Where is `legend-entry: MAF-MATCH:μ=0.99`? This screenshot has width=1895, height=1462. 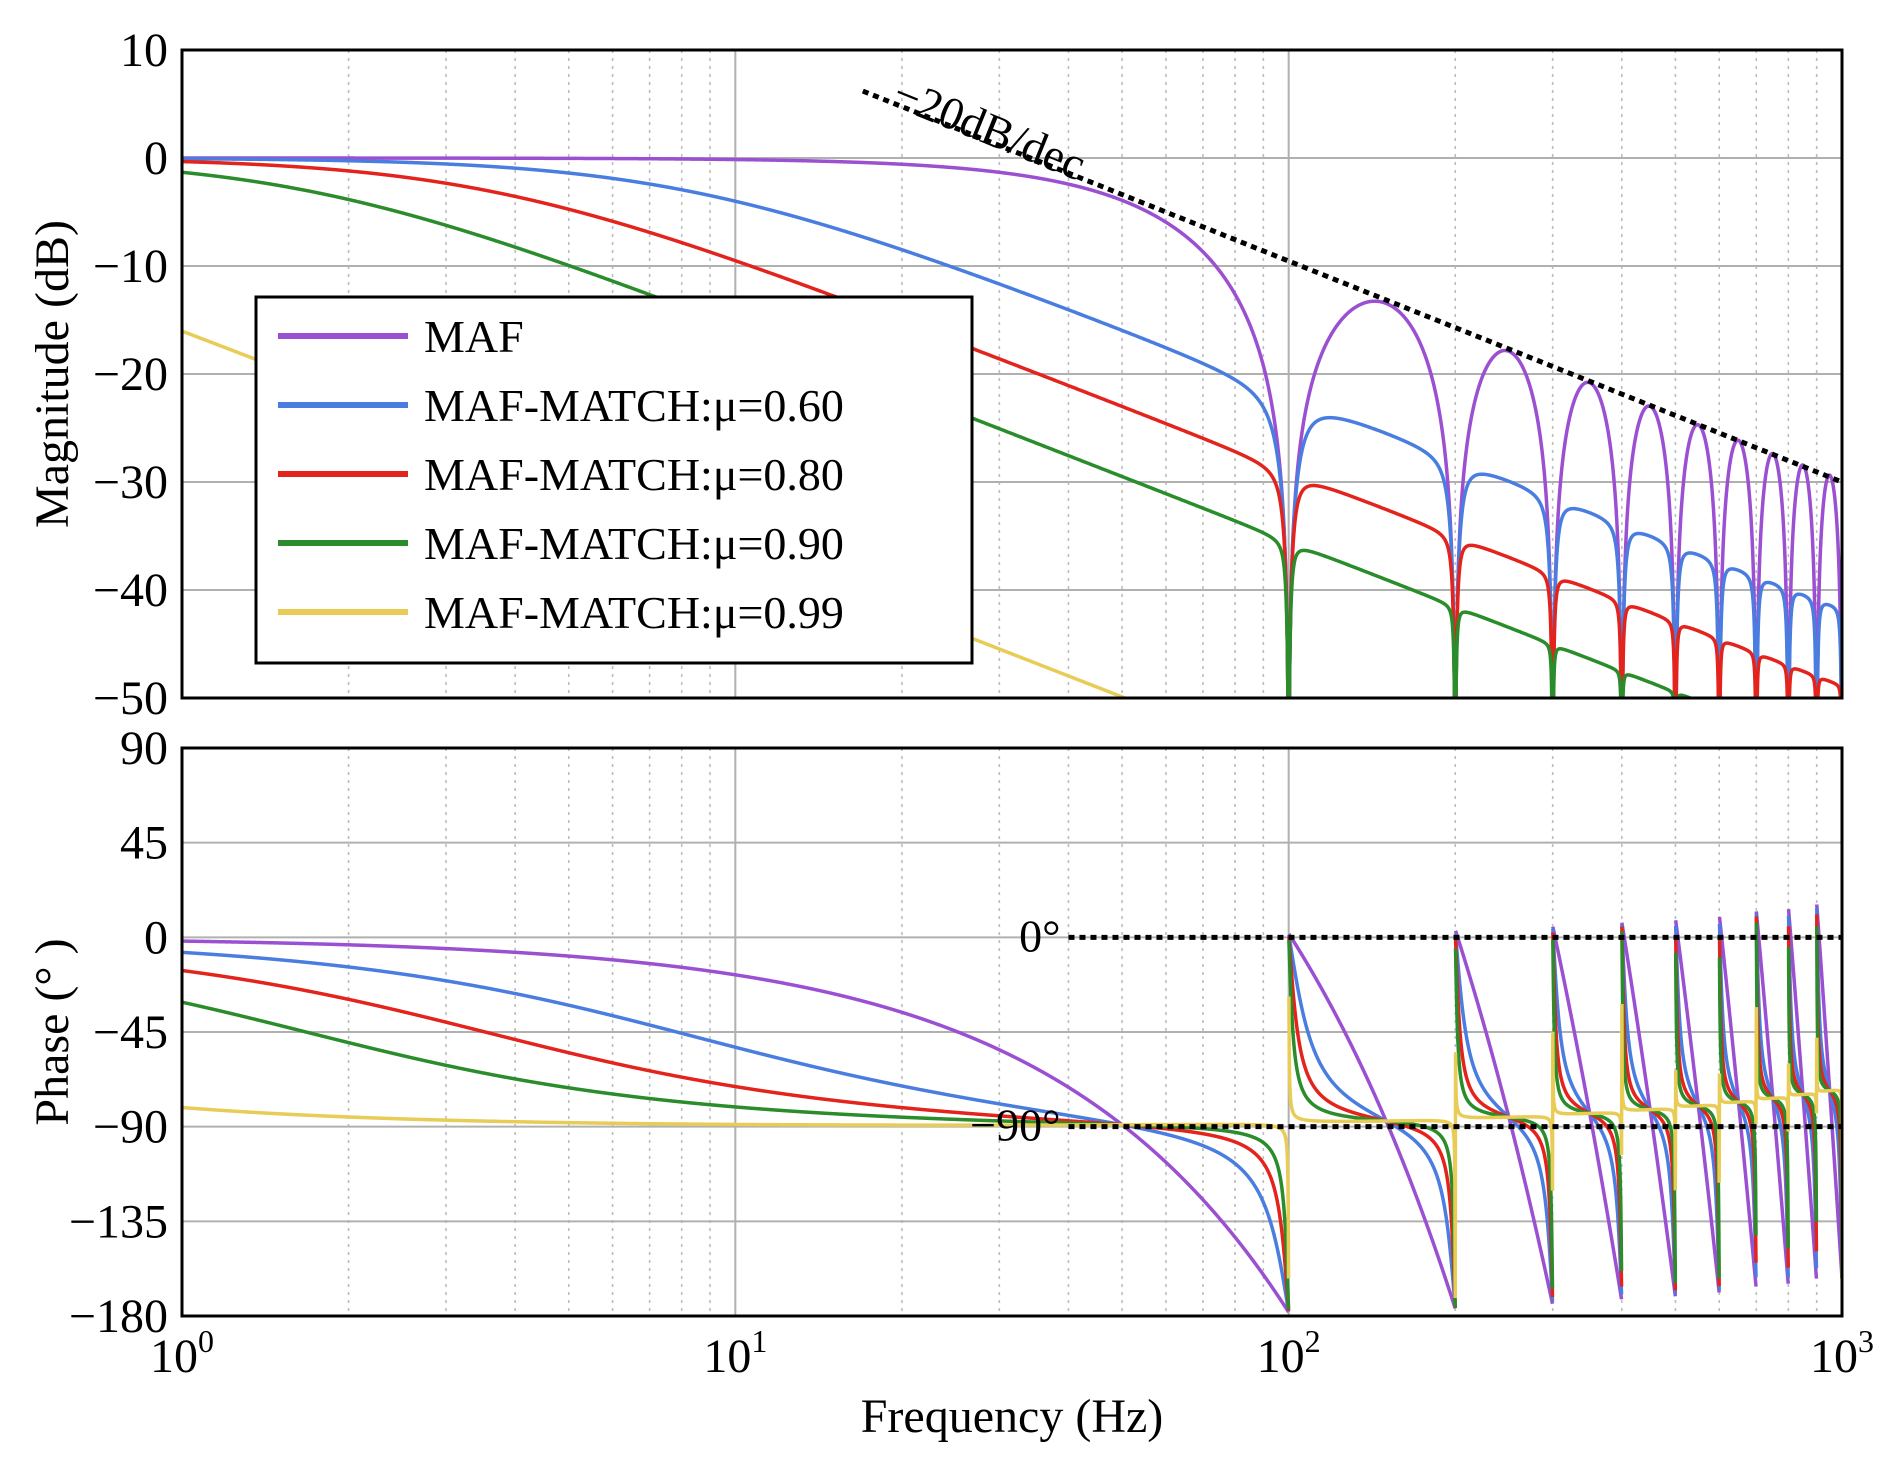
legend-entry: MAF-MATCH:μ=0.99 is located at coordinates (634, 612).